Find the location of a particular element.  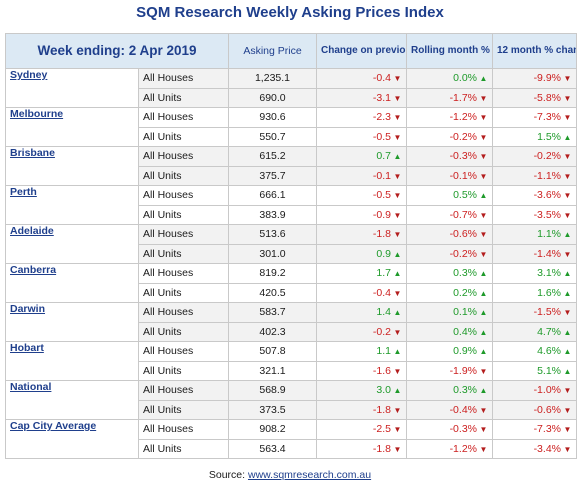

table-row: All Units 321.1 -1.6 ▼ -1.9% ▼ 5.1% ▲ is located at coordinates (291, 370).